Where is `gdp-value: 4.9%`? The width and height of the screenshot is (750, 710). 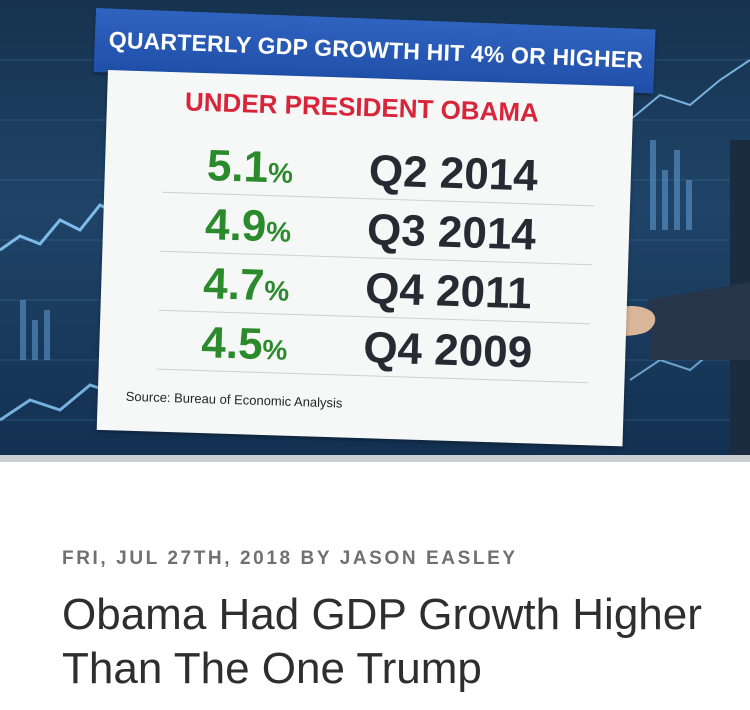
gdp-value: 4.9% is located at coordinates (248, 226).